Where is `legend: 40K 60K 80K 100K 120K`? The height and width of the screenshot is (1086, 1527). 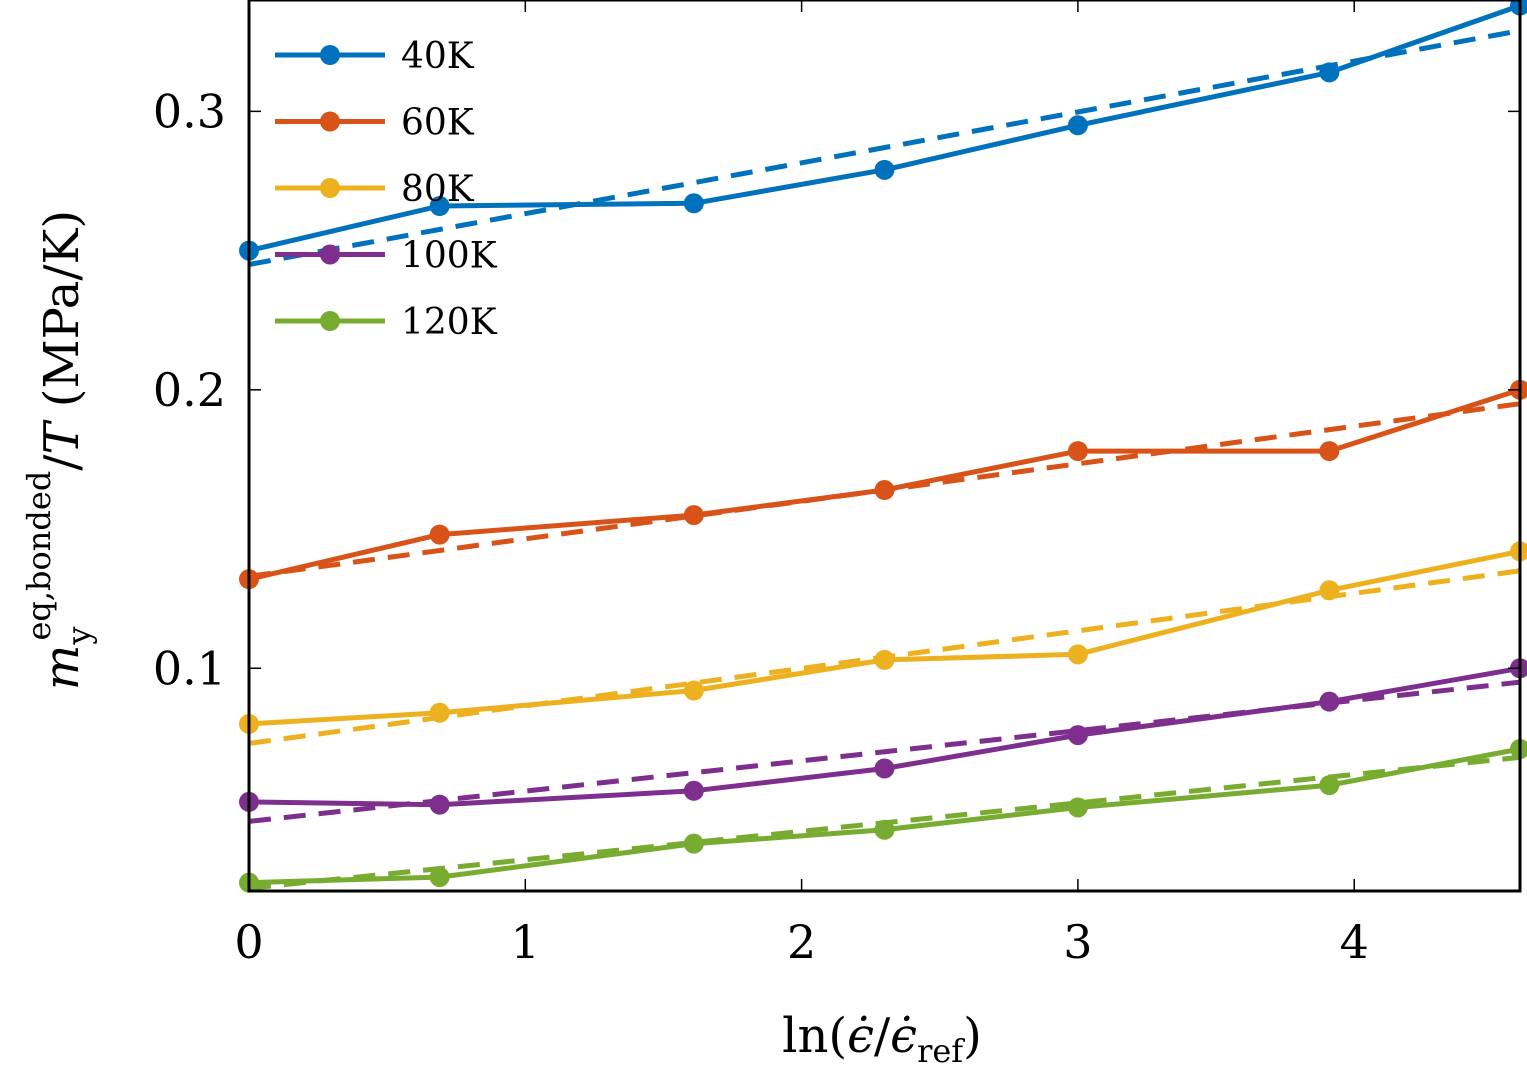
legend: 40K 60K 80K 100K 120K is located at coordinates (386, 189).